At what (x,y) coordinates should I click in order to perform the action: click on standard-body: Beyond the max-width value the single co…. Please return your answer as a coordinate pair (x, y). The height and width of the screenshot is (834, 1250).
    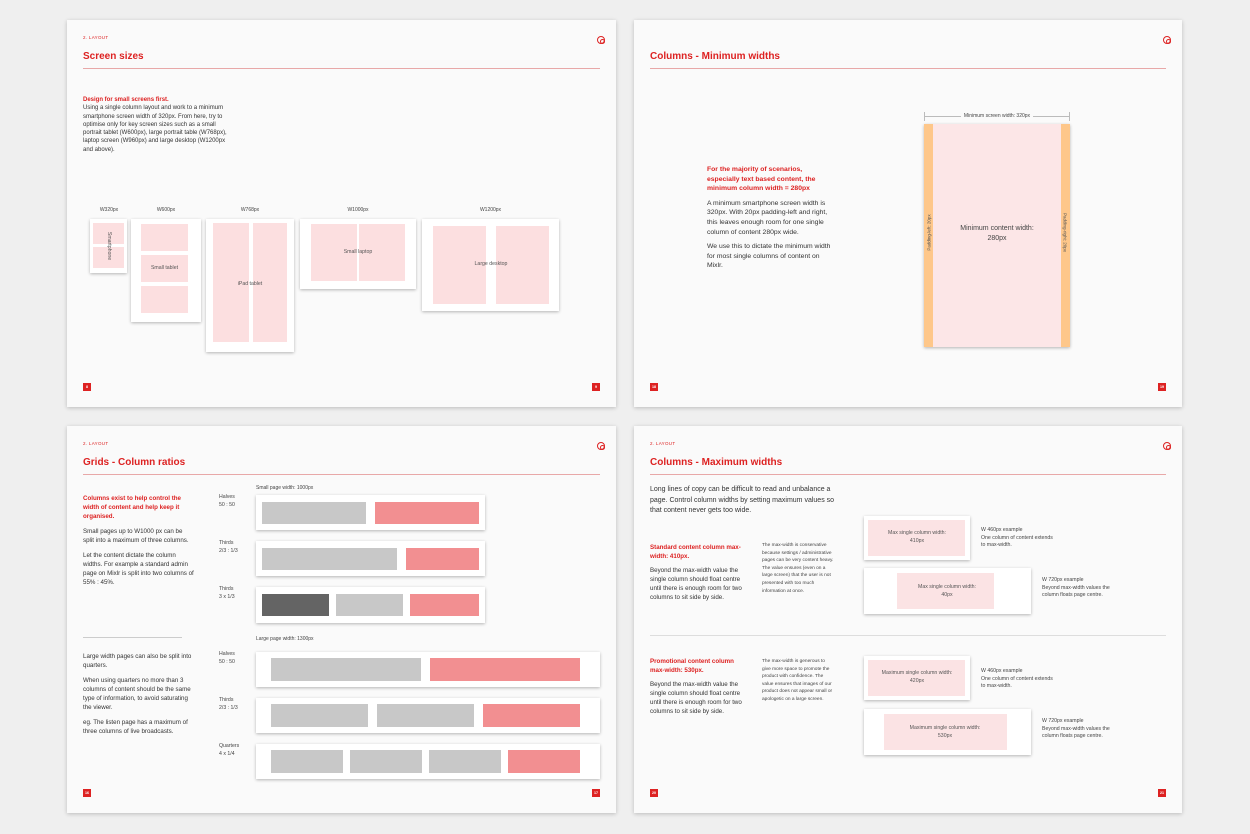
    Looking at the image, I should click on (696, 584).